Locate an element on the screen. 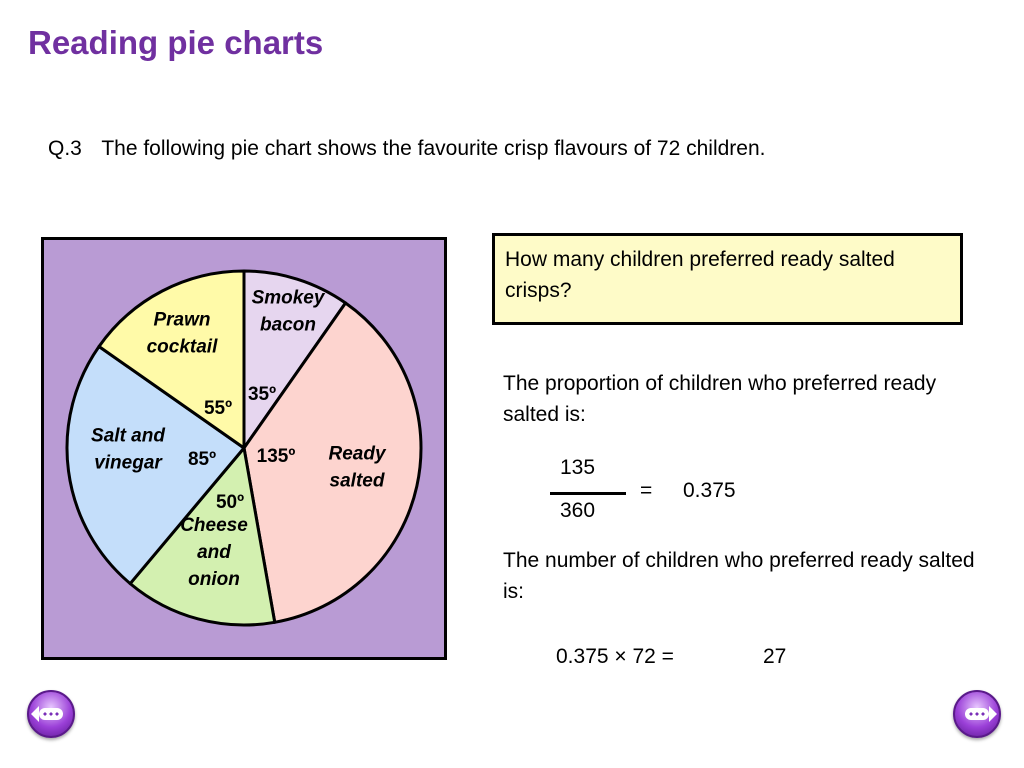 The image size is (1024, 768). slice-name-label: cocktail is located at coordinates (182, 347).